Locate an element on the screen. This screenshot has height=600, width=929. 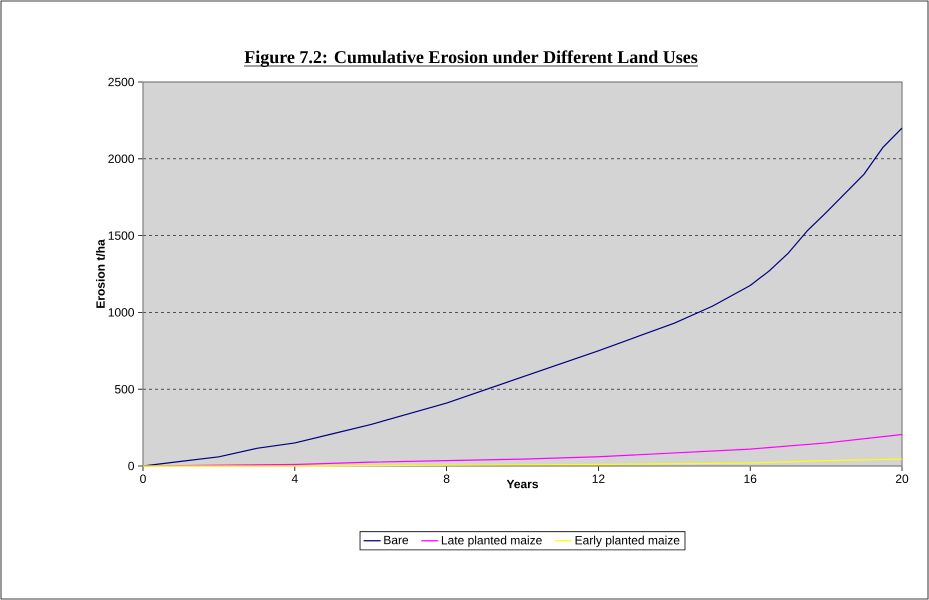
y-tick-label: 2000 is located at coordinates (121, 159).